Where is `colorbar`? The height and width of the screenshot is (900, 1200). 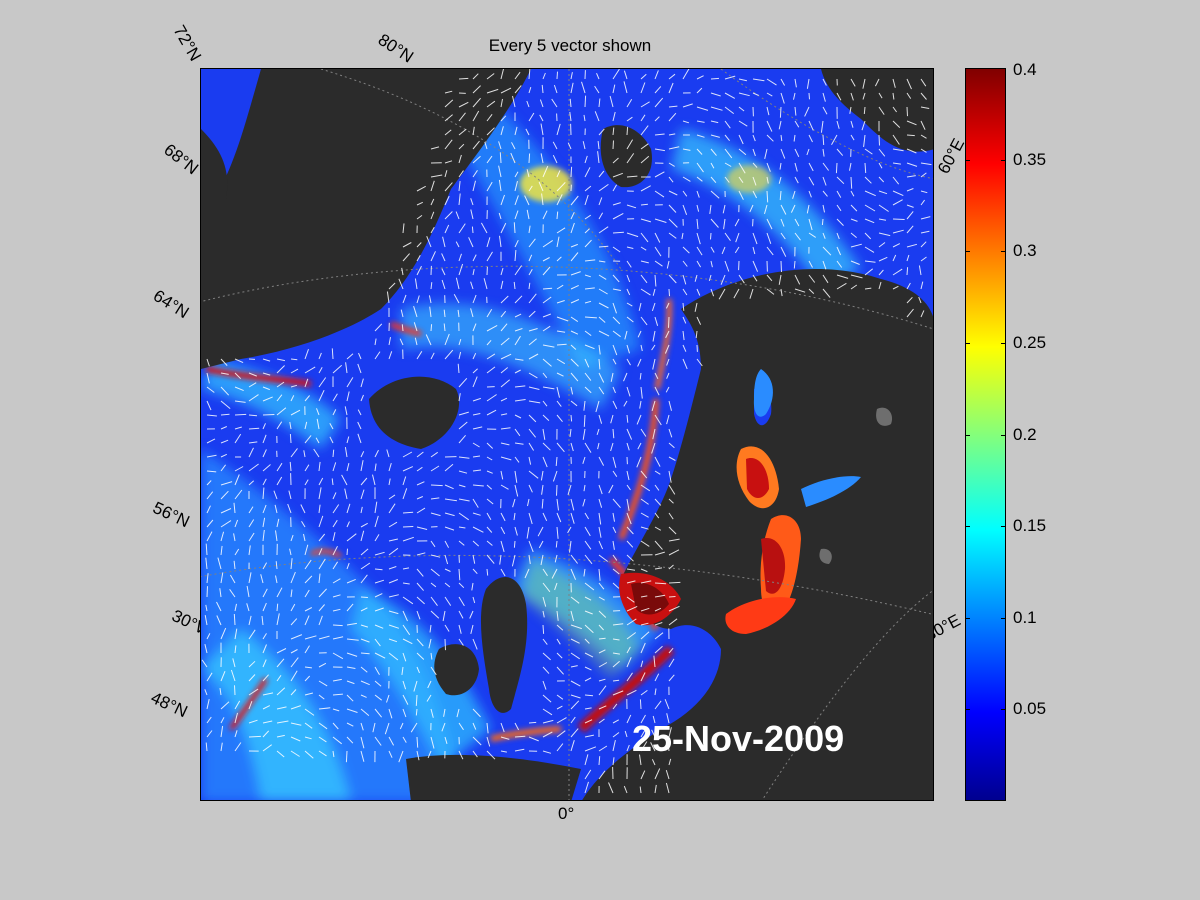 colorbar is located at coordinates (985, 434).